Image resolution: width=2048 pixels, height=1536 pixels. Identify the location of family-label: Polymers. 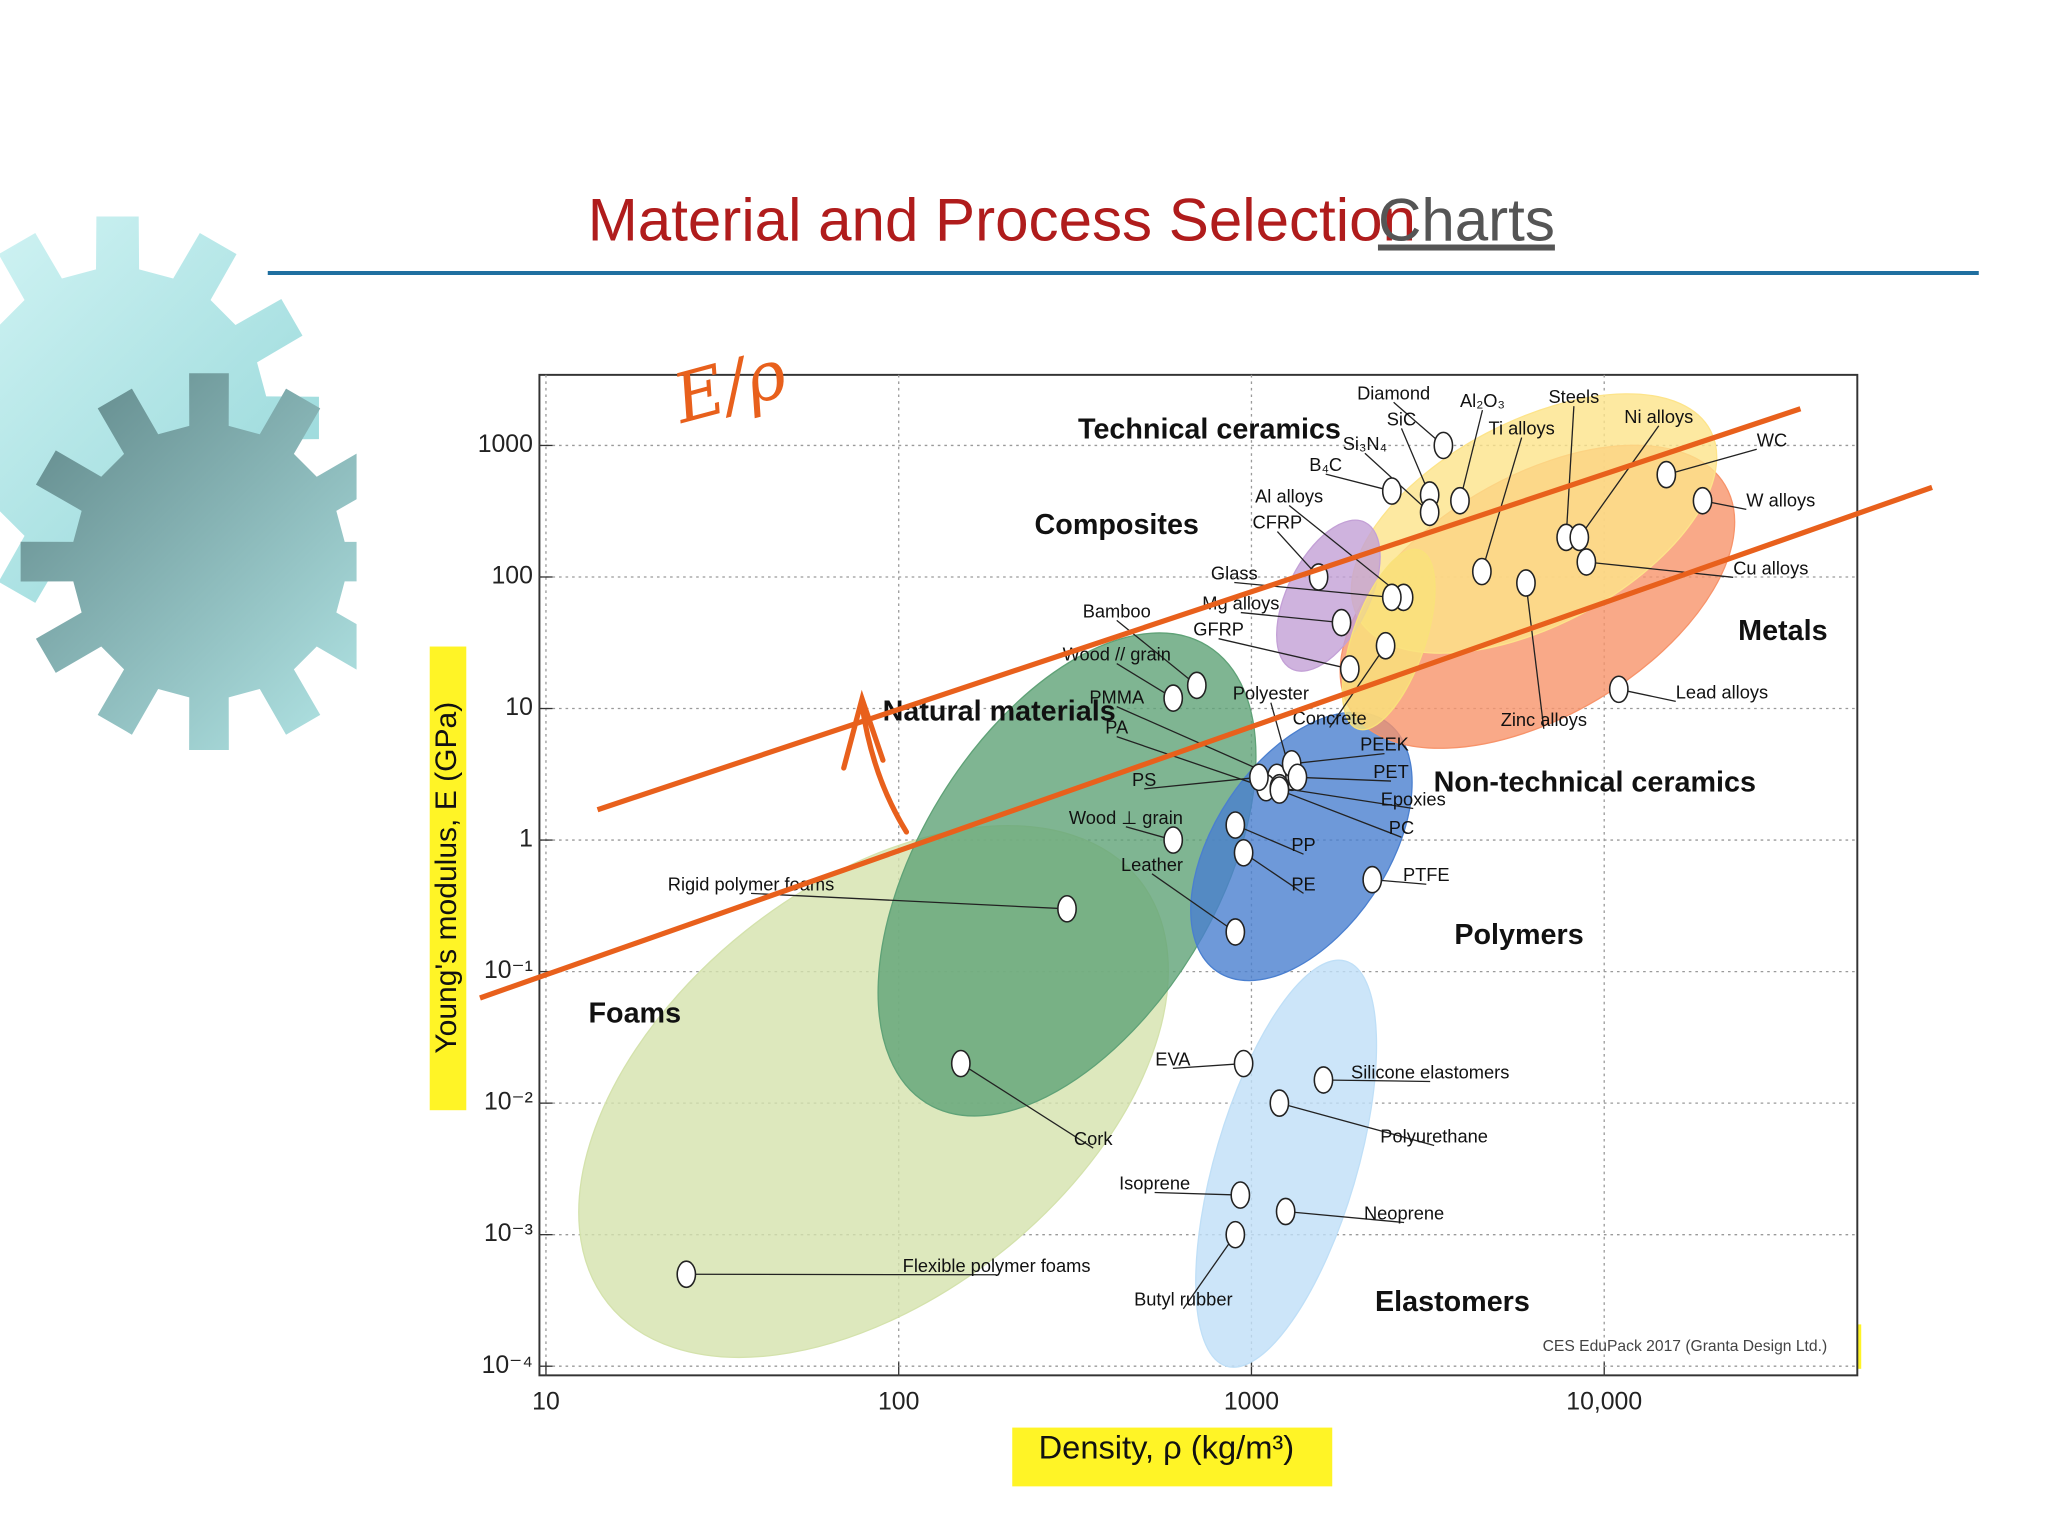
(1518, 935).